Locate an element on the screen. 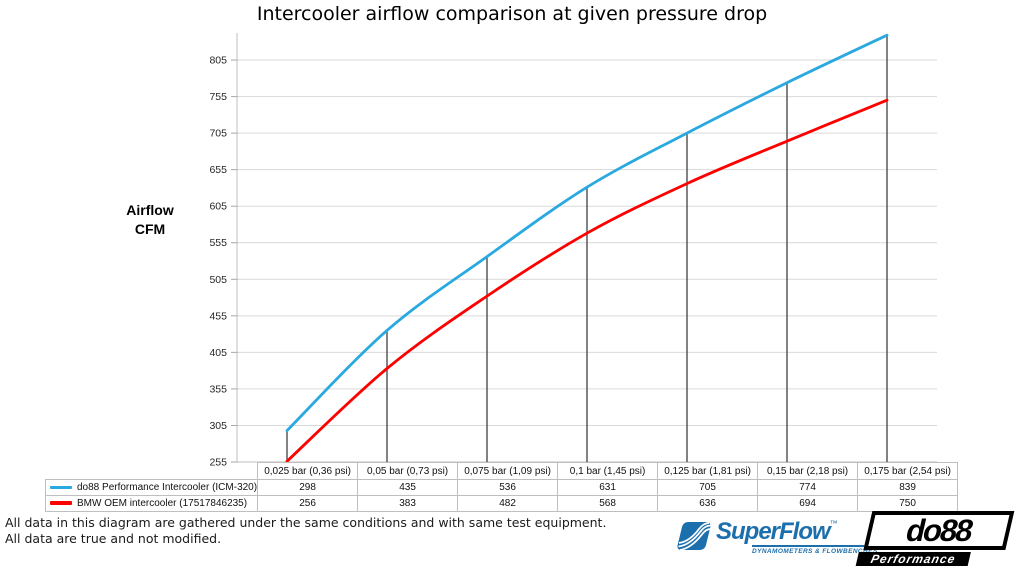 The height and width of the screenshot is (574, 1024). y-tick-label: 605 is located at coordinates (218, 207).